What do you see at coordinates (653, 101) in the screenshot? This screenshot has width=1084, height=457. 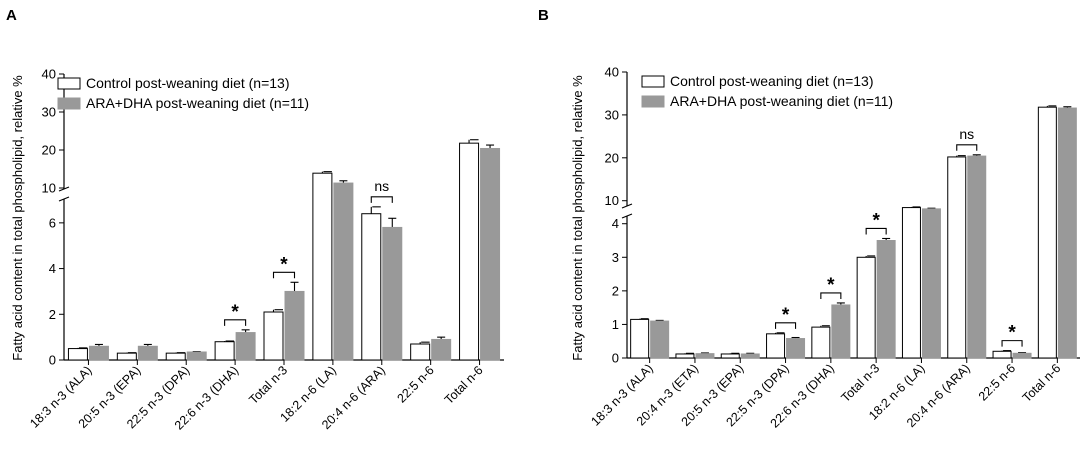 I see `panel-b-legend-swatch-aradha` at bounding box center [653, 101].